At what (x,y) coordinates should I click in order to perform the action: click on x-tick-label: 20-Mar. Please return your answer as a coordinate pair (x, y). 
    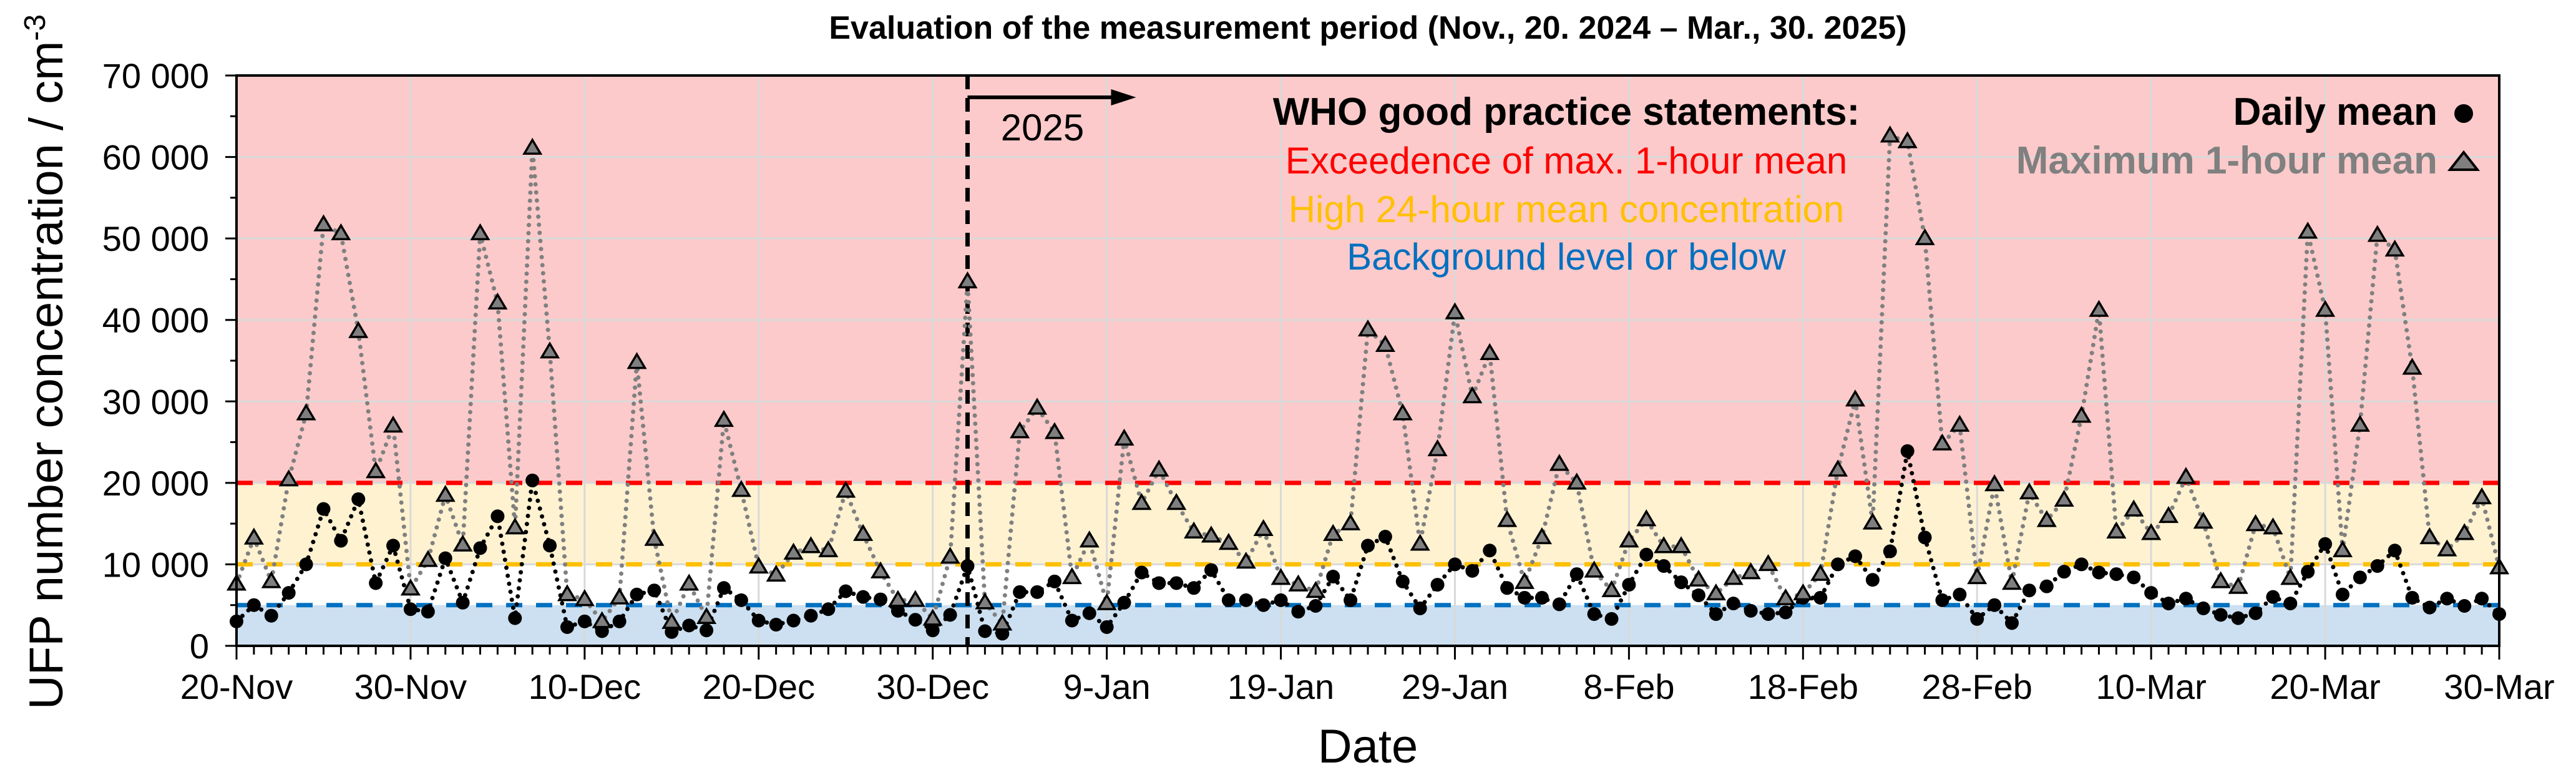
    Looking at the image, I should click on (2325, 686).